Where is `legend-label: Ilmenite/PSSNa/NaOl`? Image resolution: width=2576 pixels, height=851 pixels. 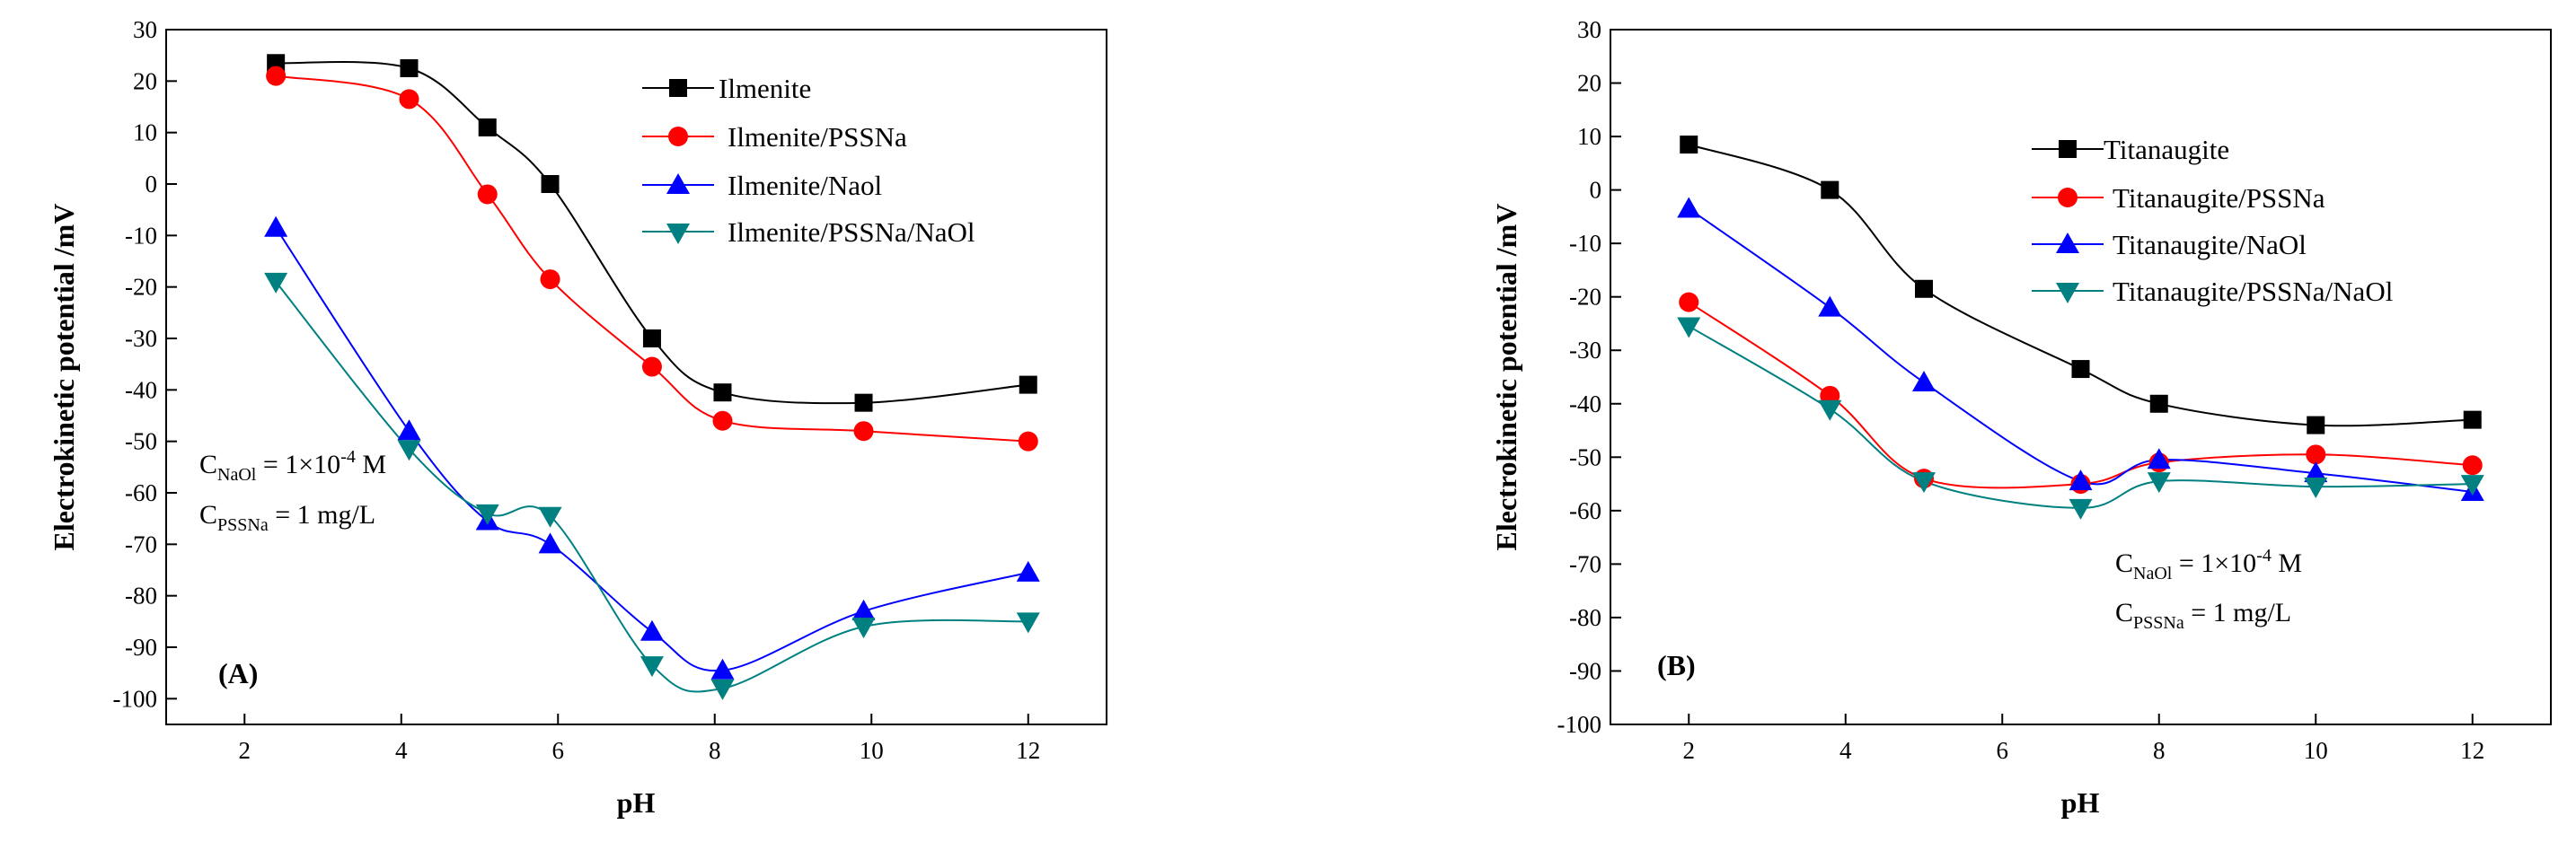 legend-label: Ilmenite/PSSNa/NaOl is located at coordinates (851, 232).